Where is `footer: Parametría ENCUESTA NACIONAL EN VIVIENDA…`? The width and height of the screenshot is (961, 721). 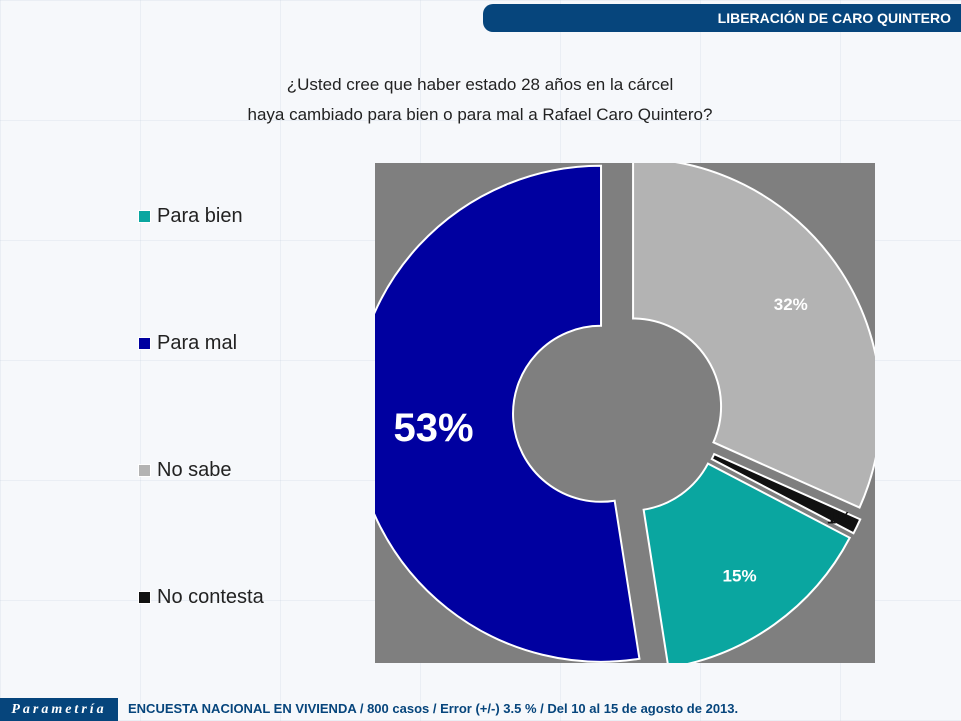
footer: Parametría ENCUESTA NACIONAL EN VIVIENDA… is located at coordinates (480, 709).